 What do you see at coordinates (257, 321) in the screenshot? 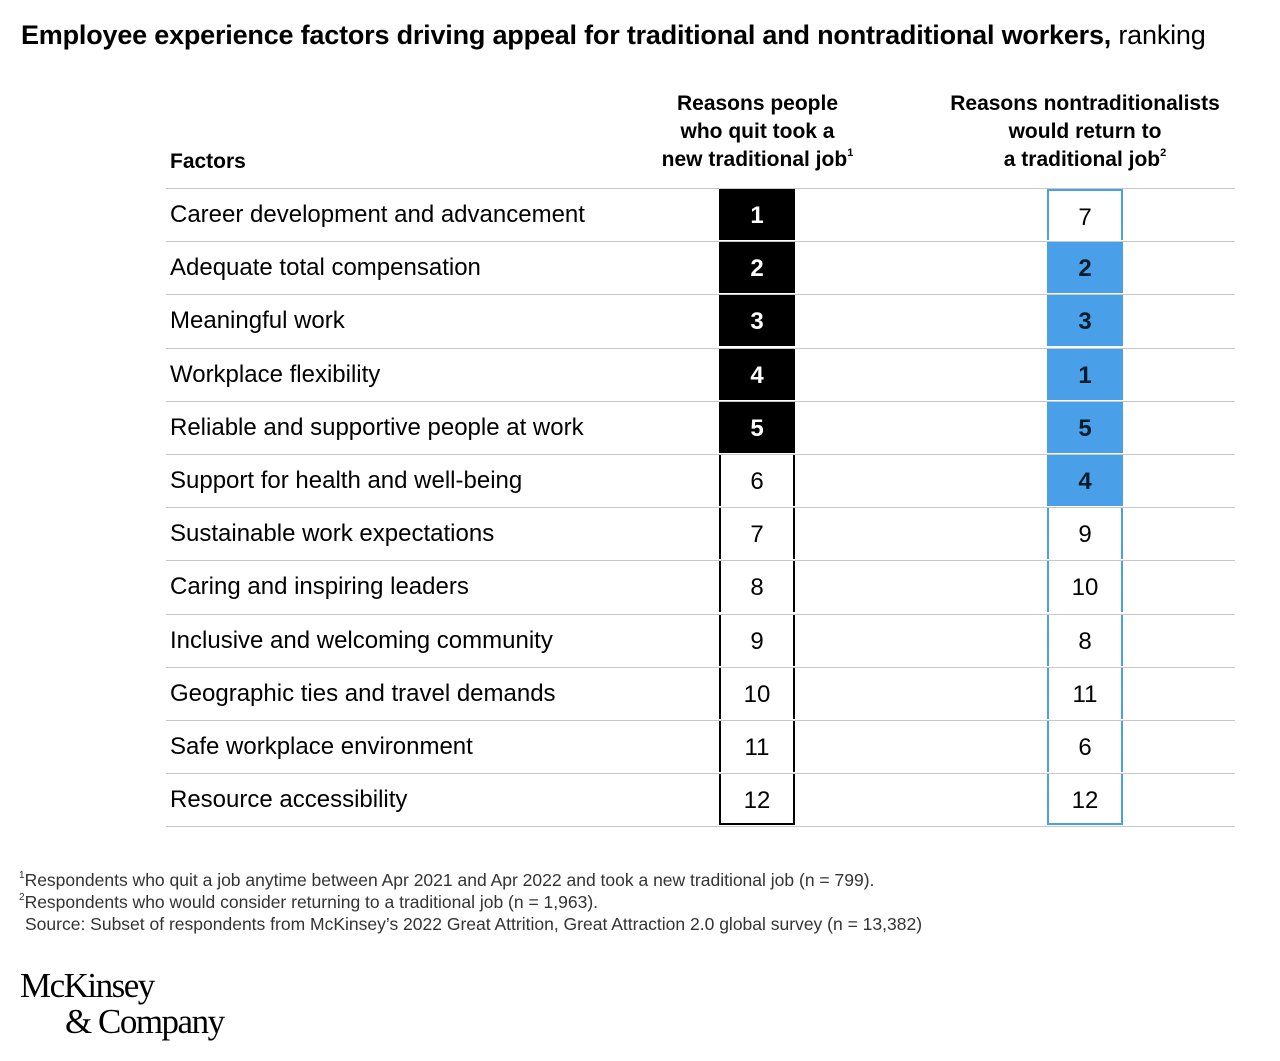
I see `factor-label: Meaningful work` at bounding box center [257, 321].